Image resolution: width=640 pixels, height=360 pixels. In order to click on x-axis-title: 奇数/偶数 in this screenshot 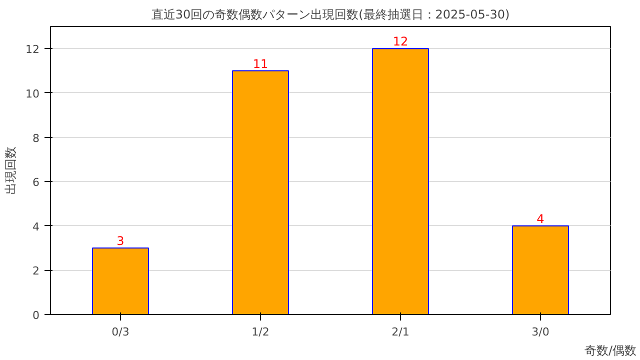, I will do `click(610, 351)`.